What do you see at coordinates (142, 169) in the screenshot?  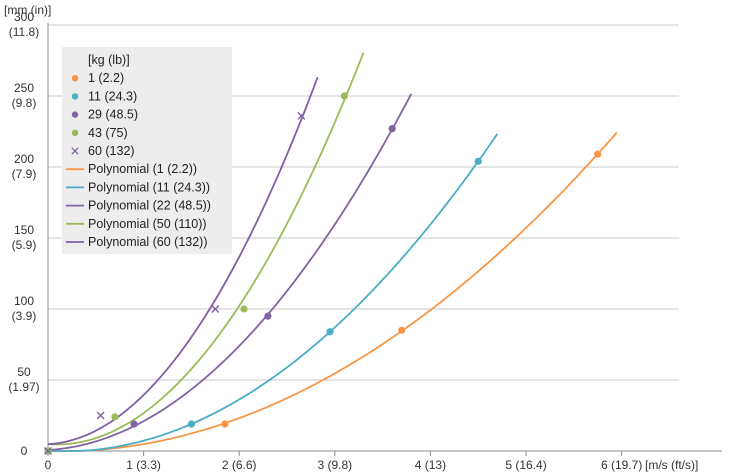 I see `legend-entry-label: Polynomial (1 (2.2))` at bounding box center [142, 169].